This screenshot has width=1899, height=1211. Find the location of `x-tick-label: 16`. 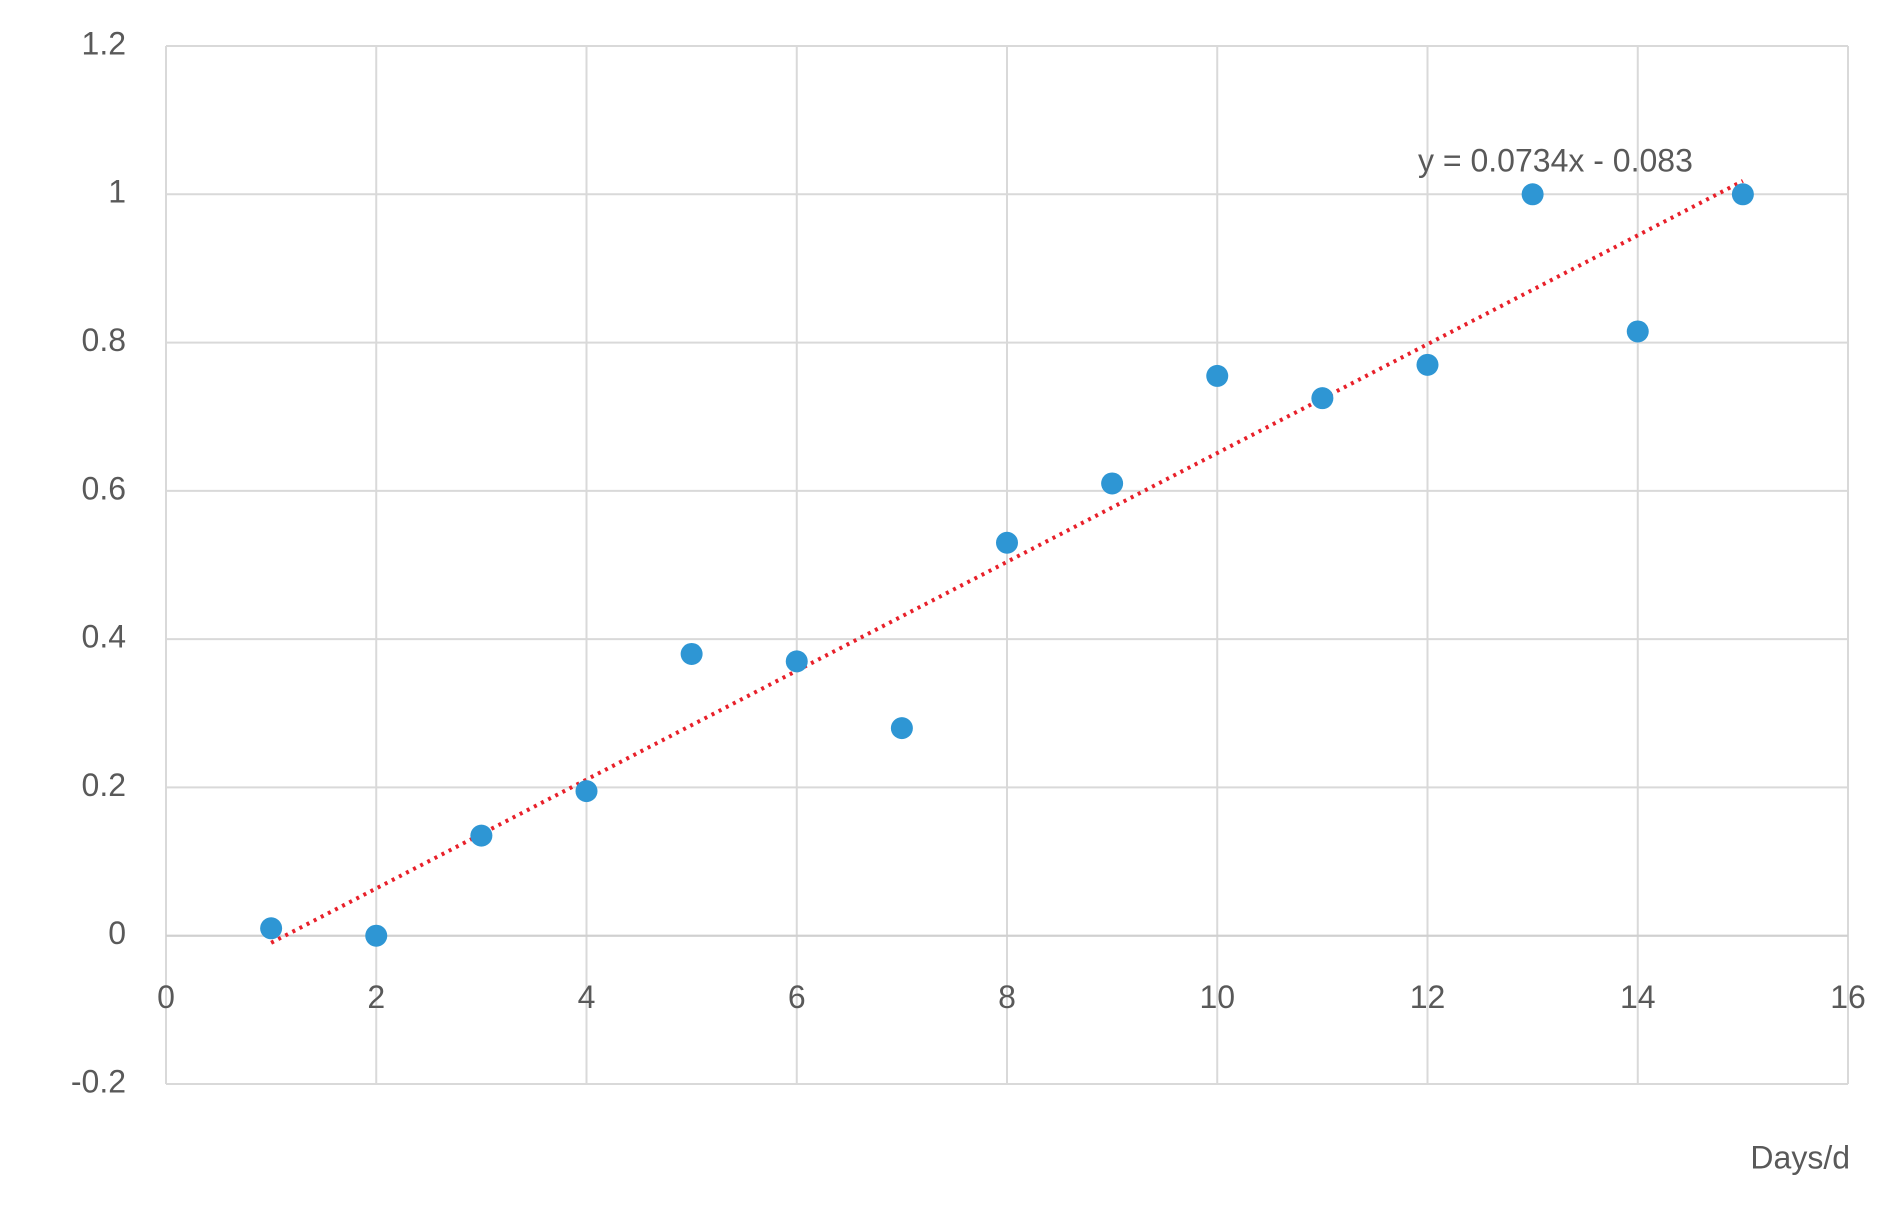

x-tick-label: 16 is located at coordinates (1848, 997).